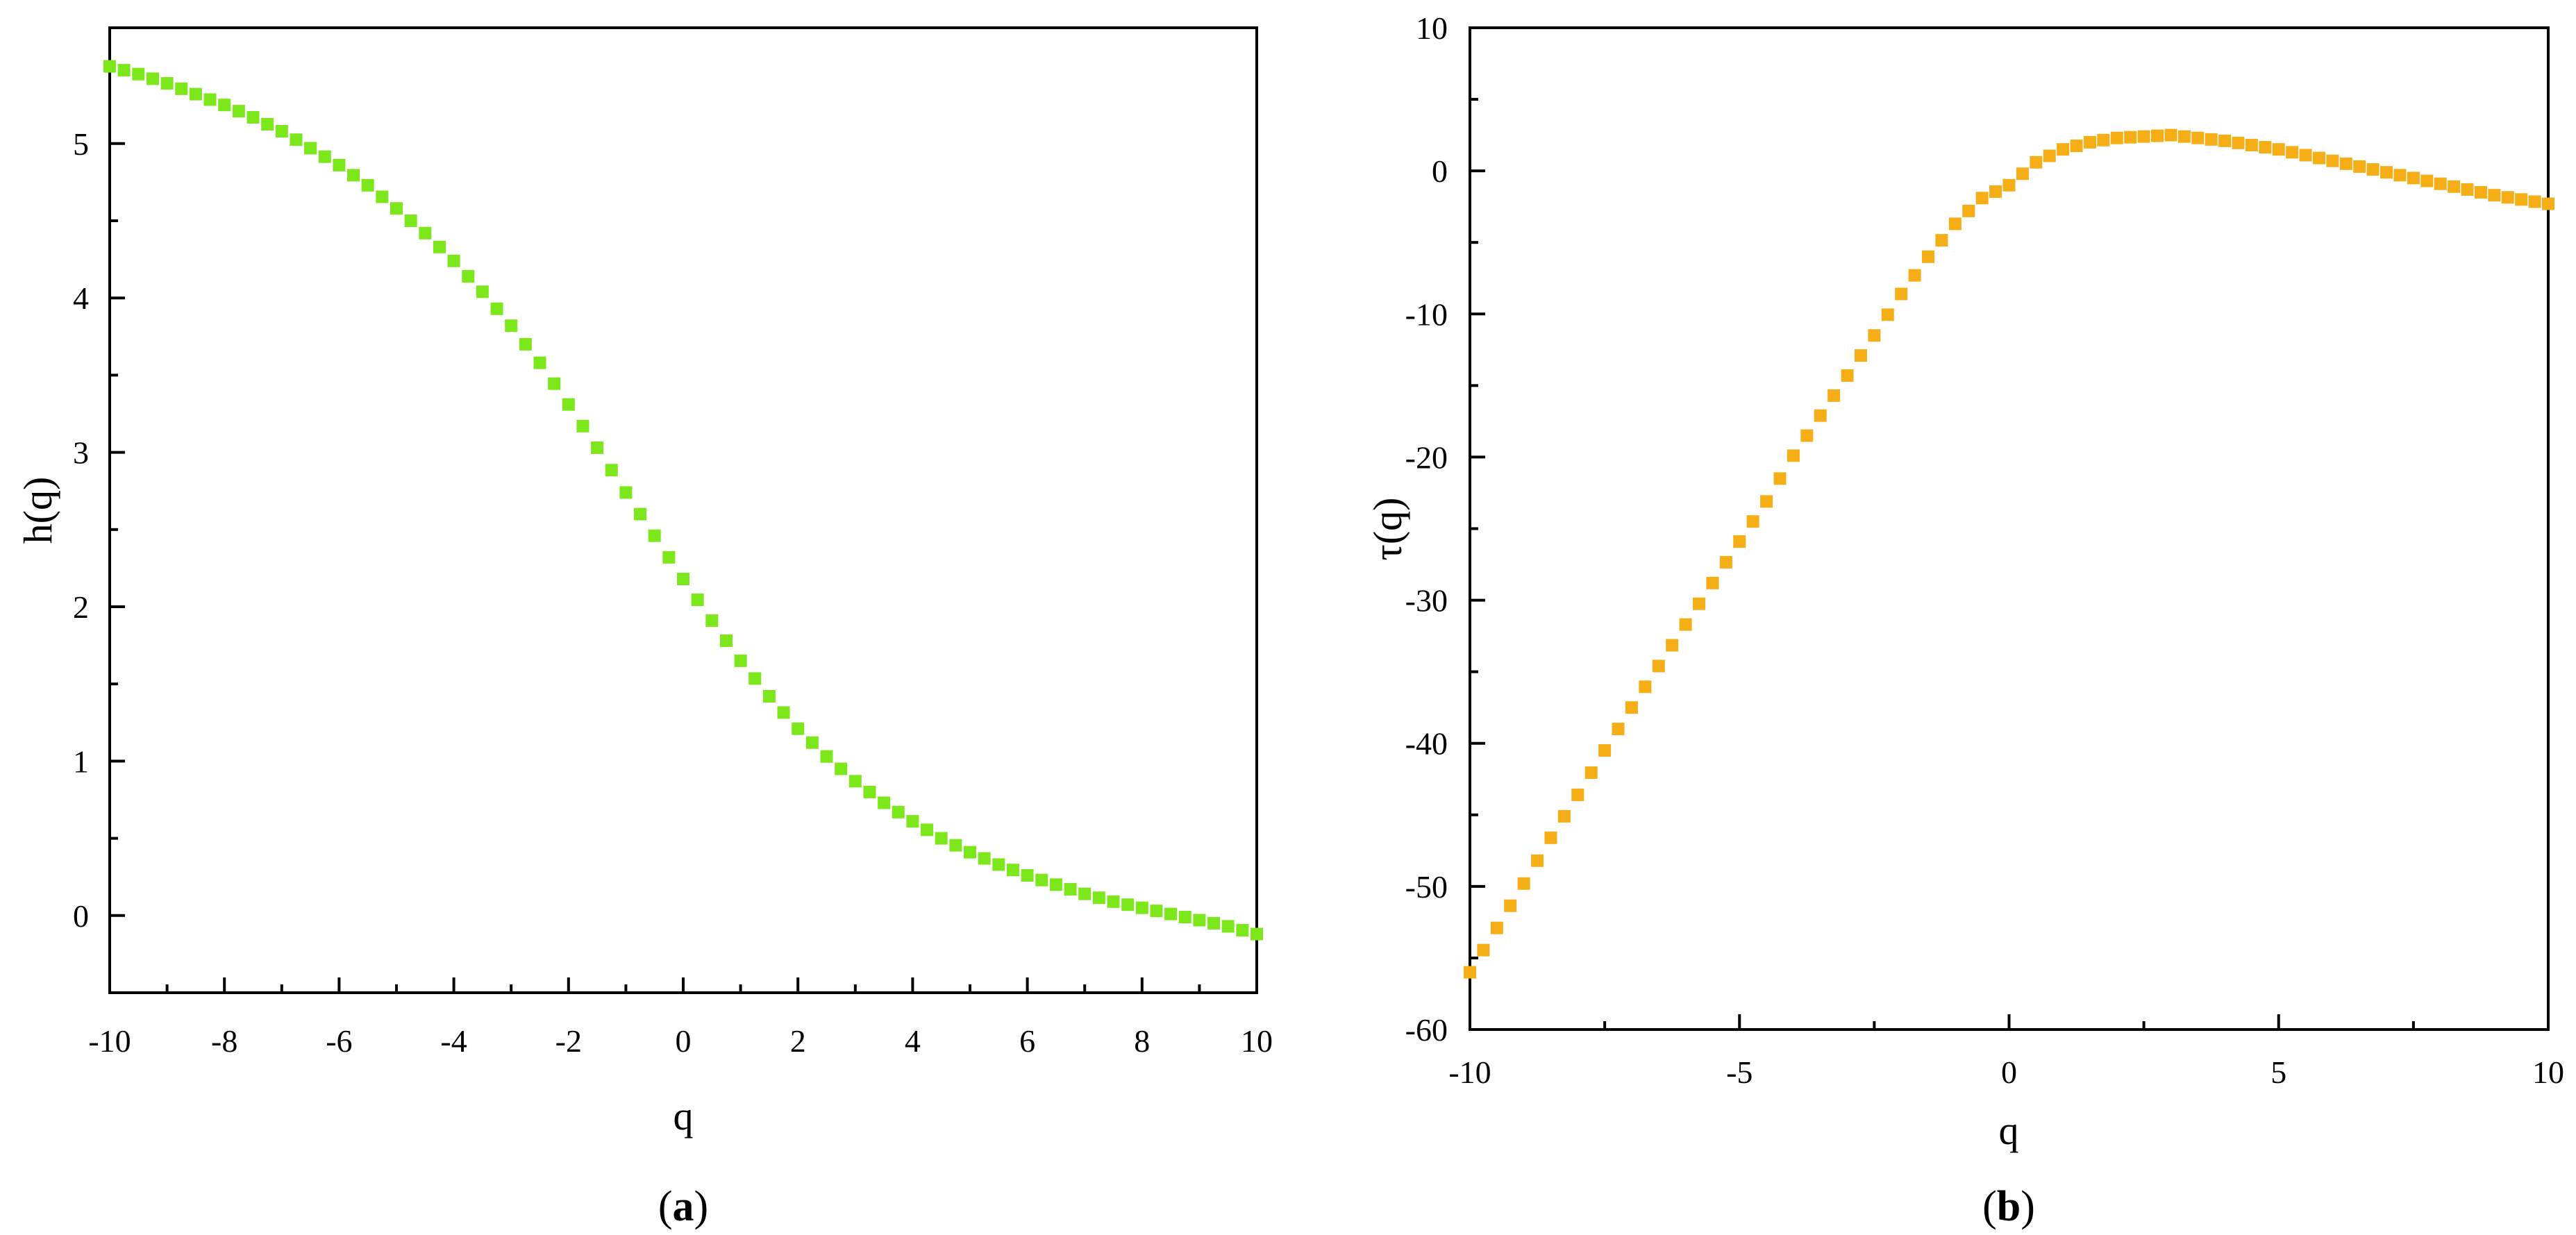 The image size is (2576, 1235). I want to click on x-tick-label-a: 8, so click(1142, 1041).